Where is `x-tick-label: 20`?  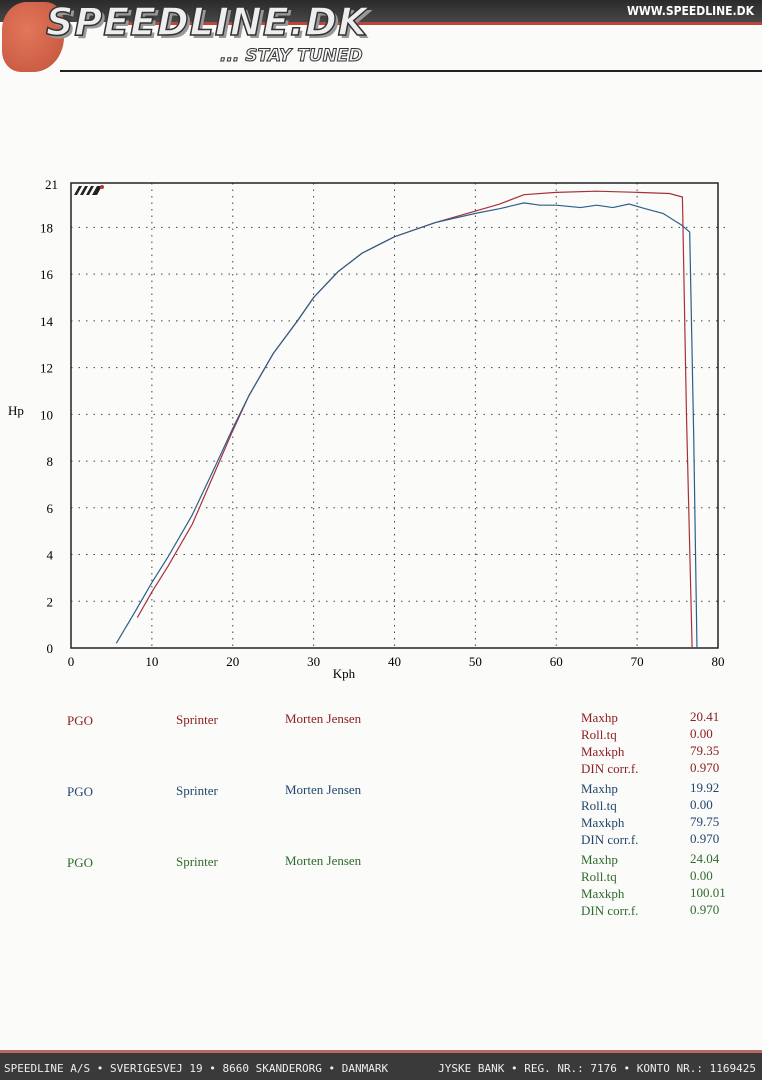 x-tick-label: 20 is located at coordinates (232, 661).